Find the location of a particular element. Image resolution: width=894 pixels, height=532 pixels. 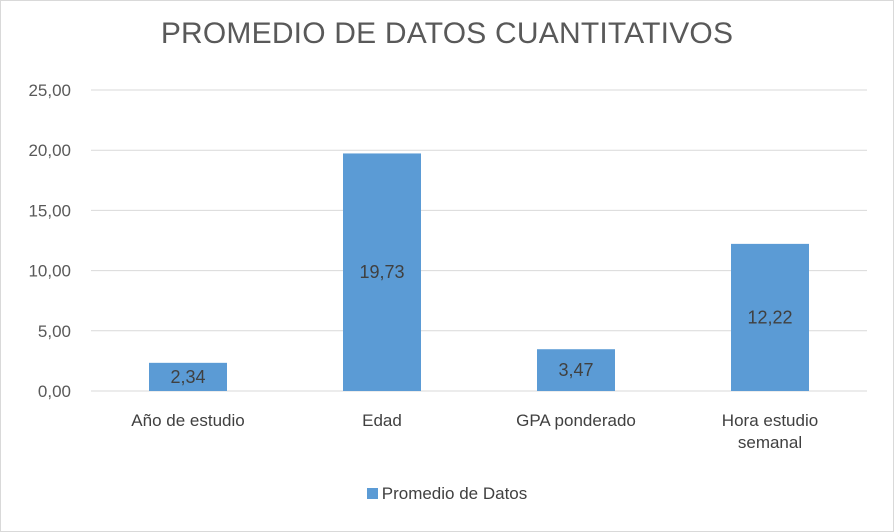

y-tick-label: 20,00 is located at coordinates (49, 150).